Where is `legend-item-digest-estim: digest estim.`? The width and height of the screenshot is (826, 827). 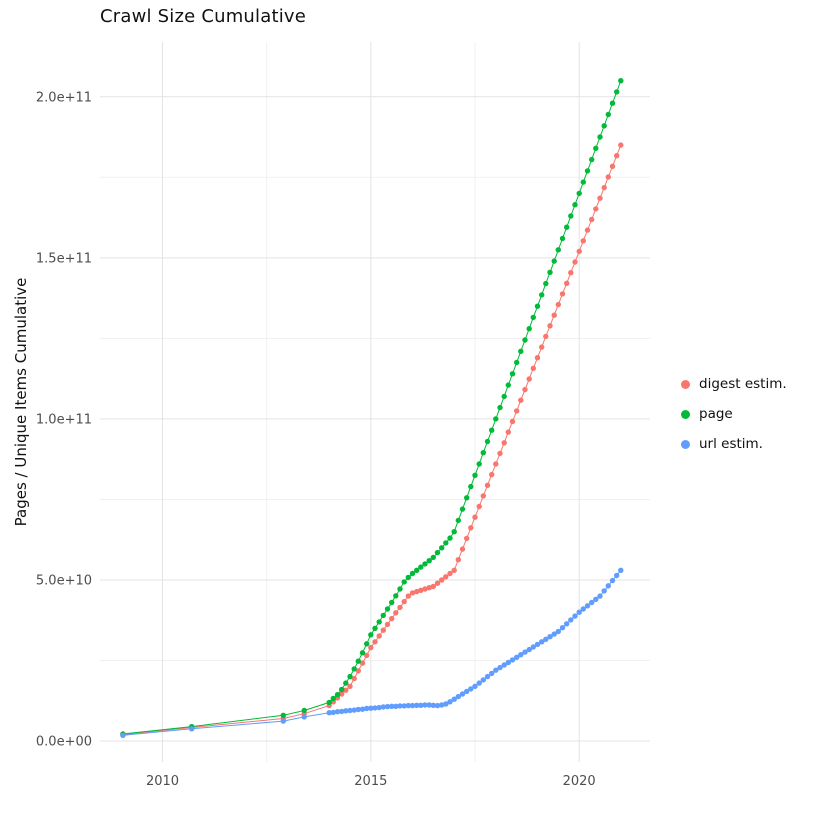
legend-item-digest-estim: digest estim. is located at coordinates (734, 384).